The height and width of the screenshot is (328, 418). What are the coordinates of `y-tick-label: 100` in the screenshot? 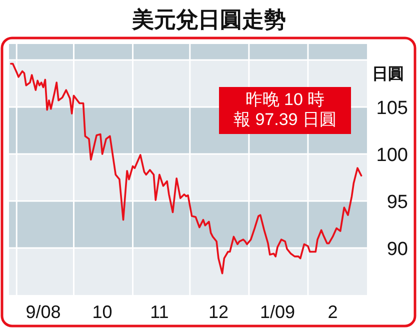 It's located at (392, 155).